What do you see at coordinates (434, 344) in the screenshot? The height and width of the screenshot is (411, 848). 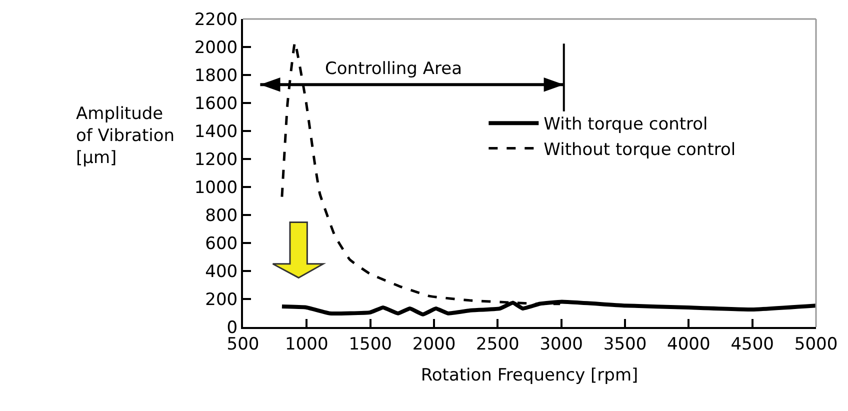 I see `x-tick-label: 2000` at bounding box center [434, 344].